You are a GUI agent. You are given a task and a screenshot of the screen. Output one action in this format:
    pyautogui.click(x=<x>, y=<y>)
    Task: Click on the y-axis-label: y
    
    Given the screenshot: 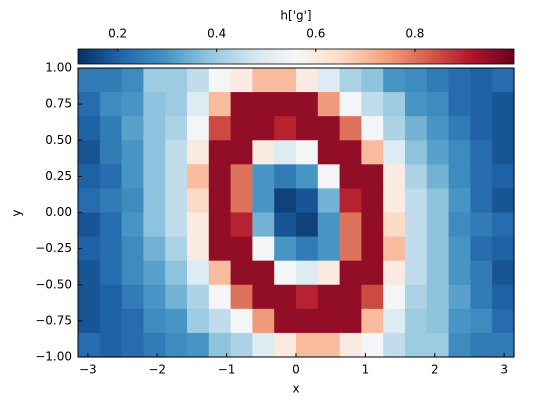 What is the action you would take?
    pyautogui.click(x=17, y=212)
    